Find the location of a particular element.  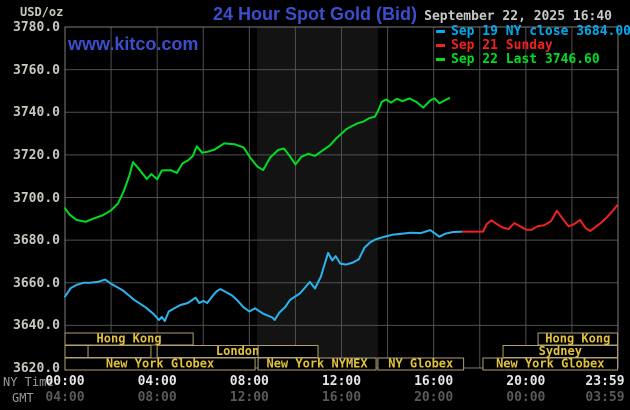

x-tick-label-gmt: 12:00 is located at coordinates (249, 397).